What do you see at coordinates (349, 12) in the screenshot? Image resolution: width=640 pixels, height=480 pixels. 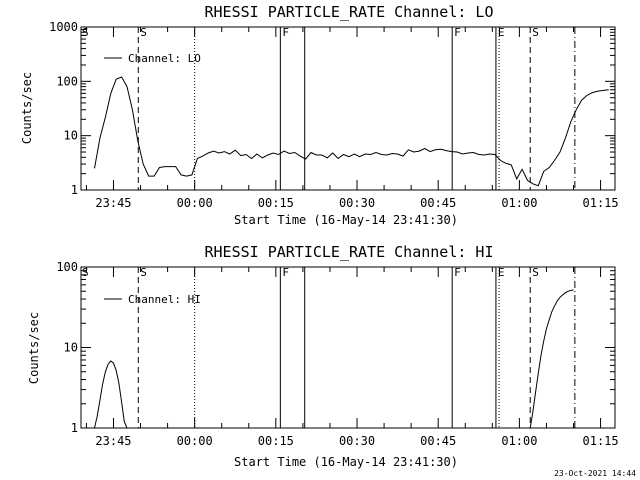 I see `chart-title-lo: RHESSI PARTICLE_RATE Channel: LO` at bounding box center [349, 12].